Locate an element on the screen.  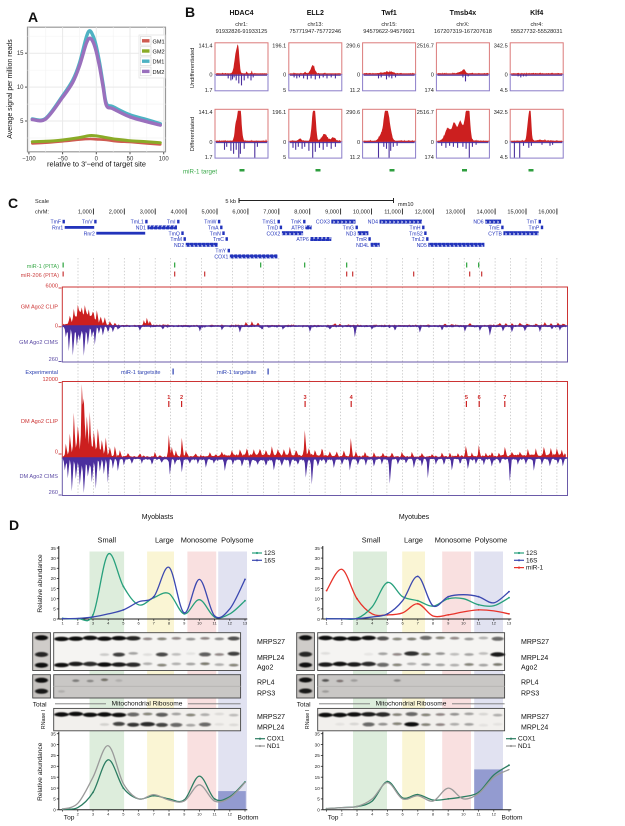
svg-text: 100 is located at coordinates (164, 159).